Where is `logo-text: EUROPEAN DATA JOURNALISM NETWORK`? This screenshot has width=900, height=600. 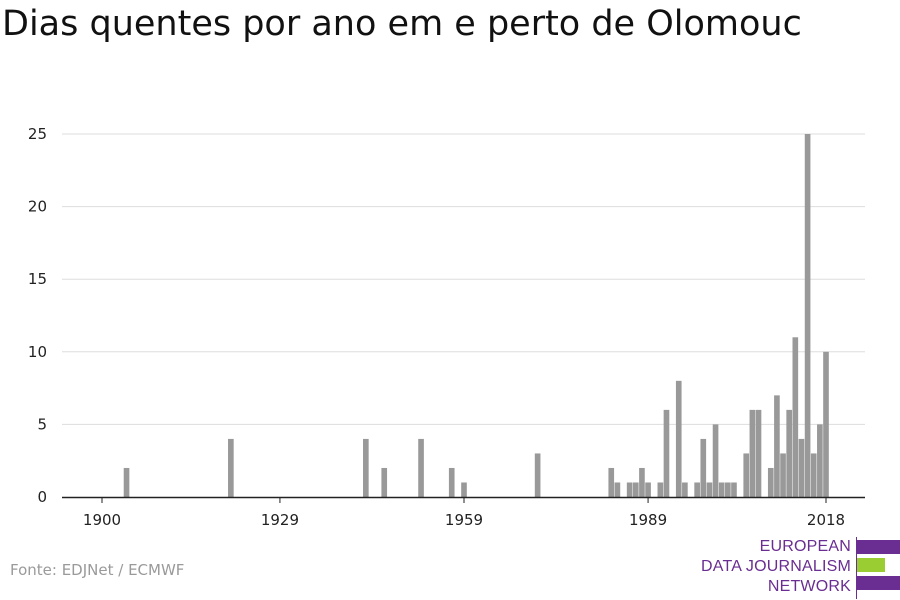 logo-text: EUROPEAN DATA JOURNALISM NETWORK is located at coordinates (776, 567).